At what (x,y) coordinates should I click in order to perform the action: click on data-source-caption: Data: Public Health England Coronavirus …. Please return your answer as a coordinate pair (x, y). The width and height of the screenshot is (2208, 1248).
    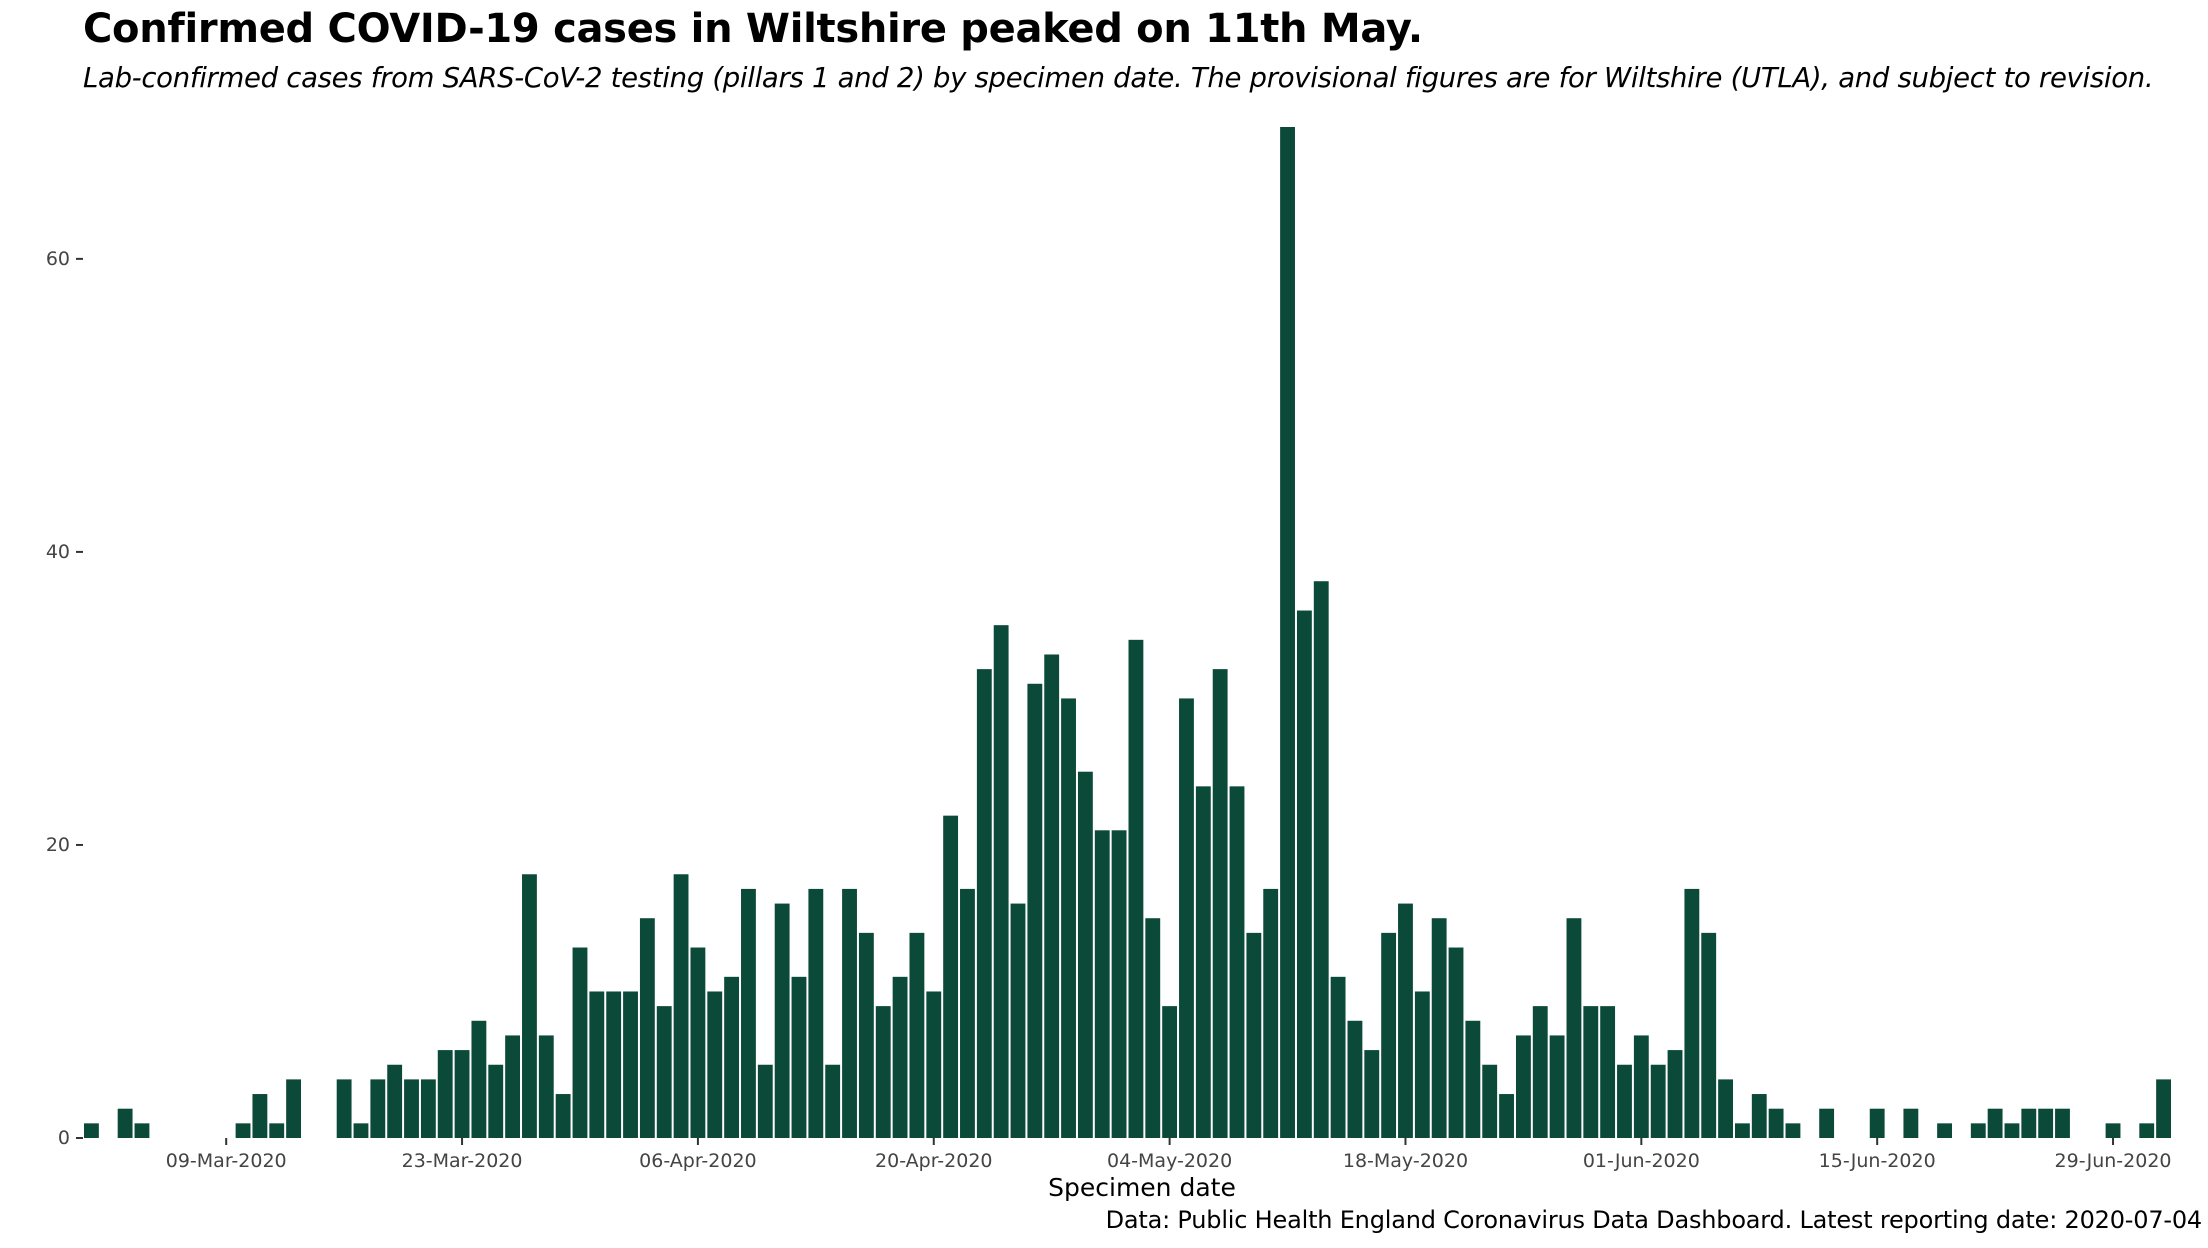
    Looking at the image, I should click on (1654, 1220).